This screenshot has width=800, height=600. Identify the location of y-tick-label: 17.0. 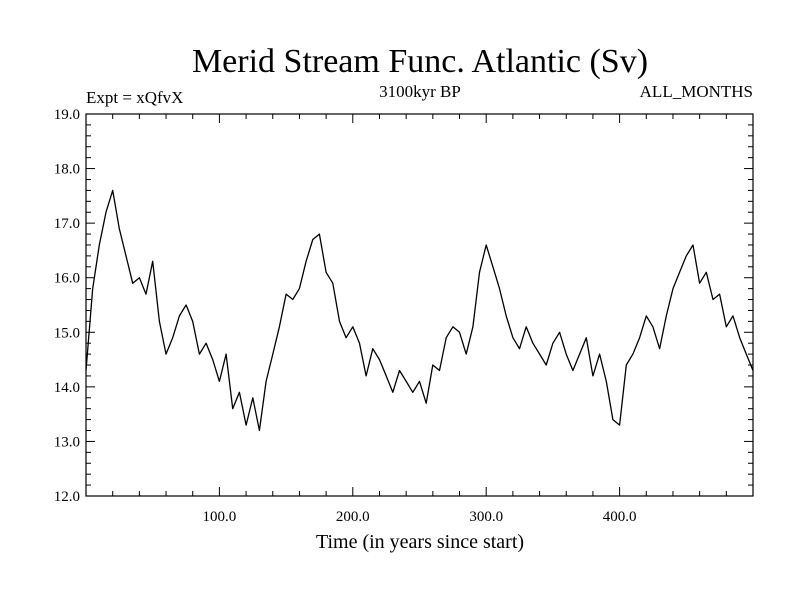
(67, 224).